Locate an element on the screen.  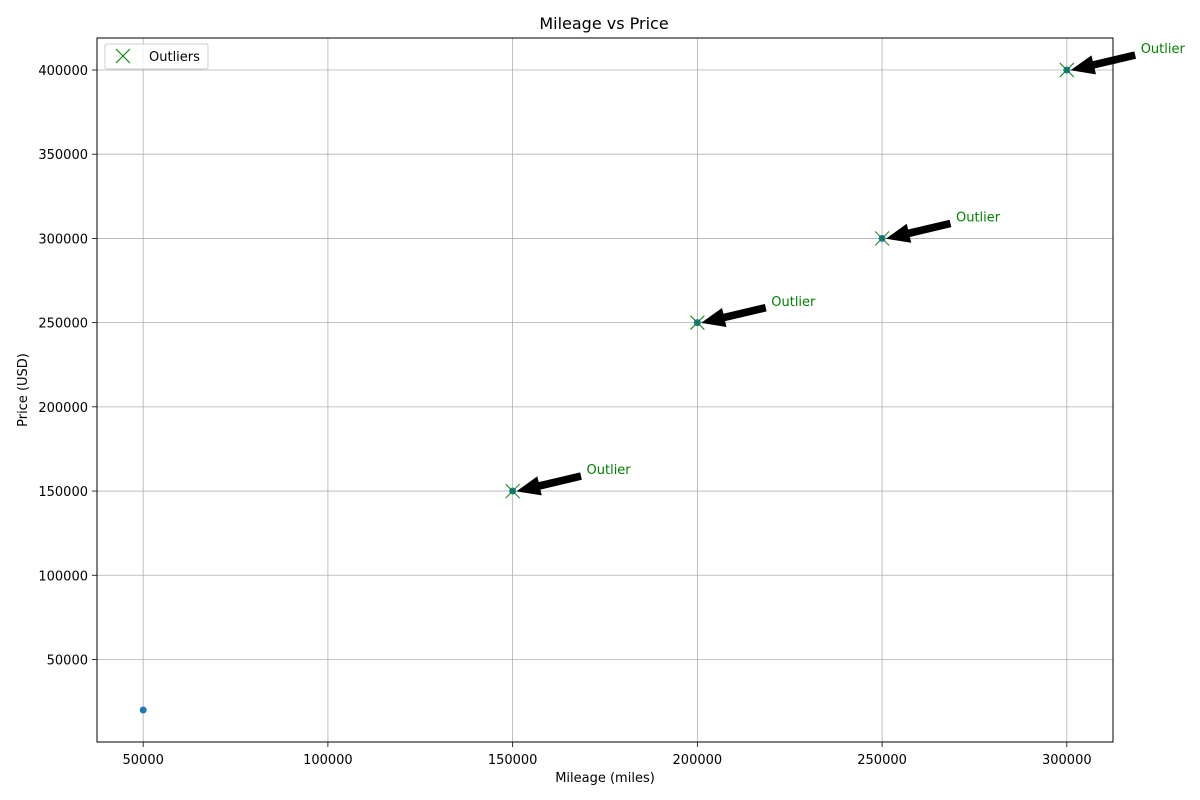
y-tick-label: 50000 is located at coordinates (67, 660).